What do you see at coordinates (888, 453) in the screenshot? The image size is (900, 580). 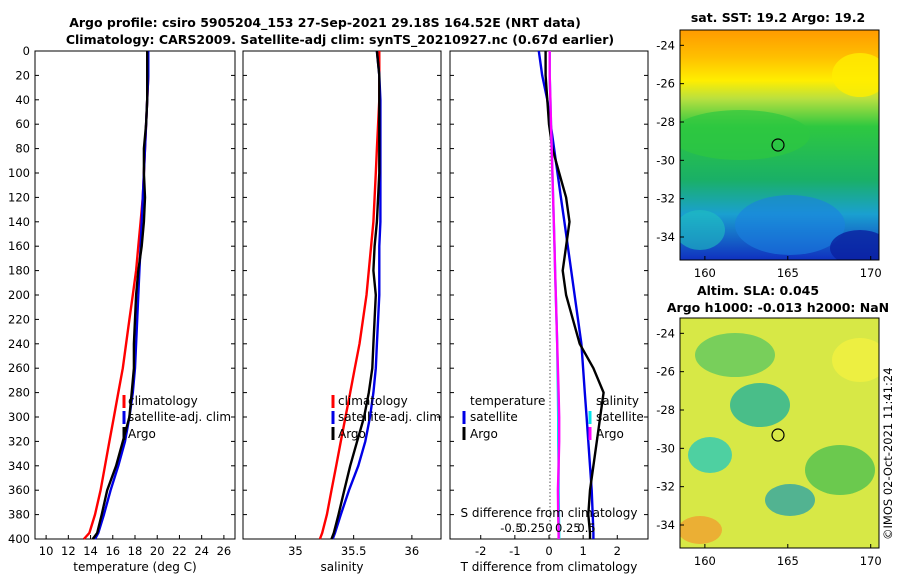 I see `imos-timestamp: ©IMOS 02-Oct-2021 11:41:24` at bounding box center [888, 453].